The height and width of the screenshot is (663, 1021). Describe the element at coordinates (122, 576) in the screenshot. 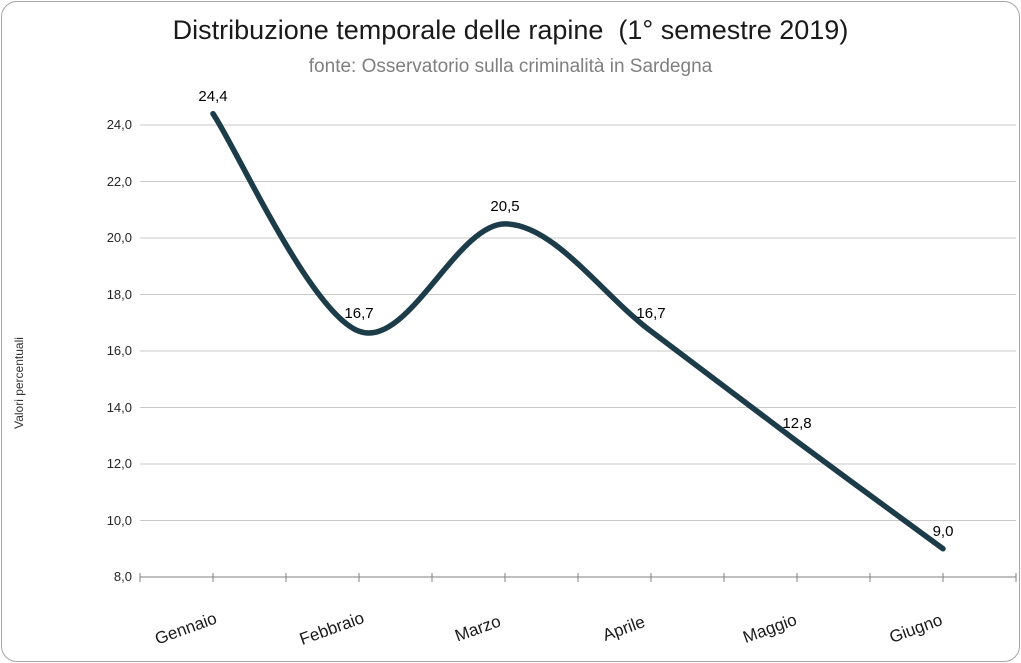

I see `y-tick-label: 8,0` at that location.